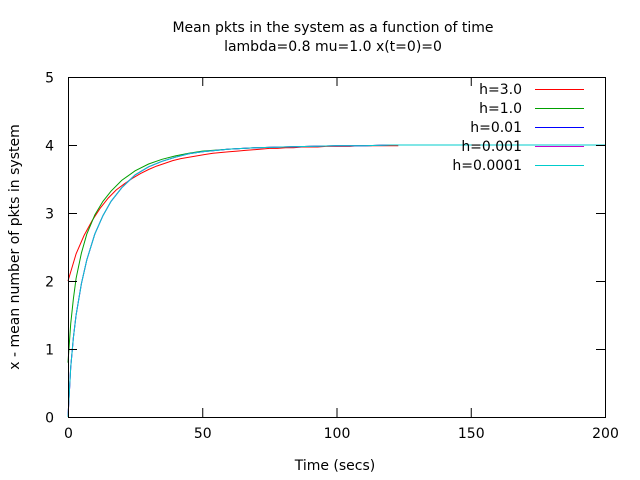 This screenshot has height=480, width=640. I want to click on legend-label: h=3.0, so click(500, 90).